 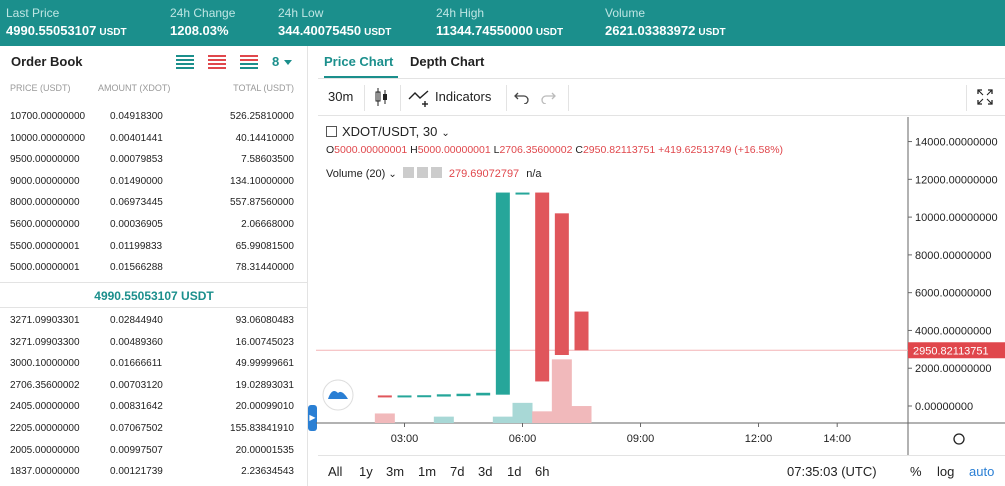 I want to click on total-cell: 526.25810000, so click(x=262, y=116).